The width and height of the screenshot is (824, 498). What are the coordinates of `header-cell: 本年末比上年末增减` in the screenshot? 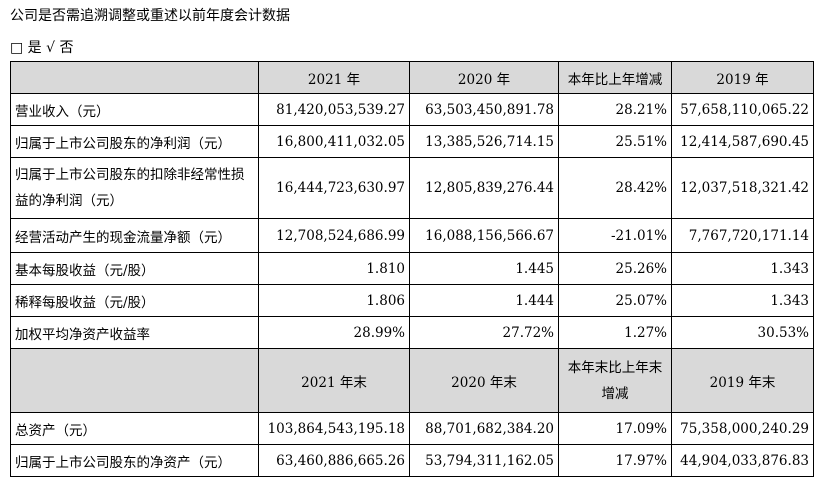 It's located at (615, 380).